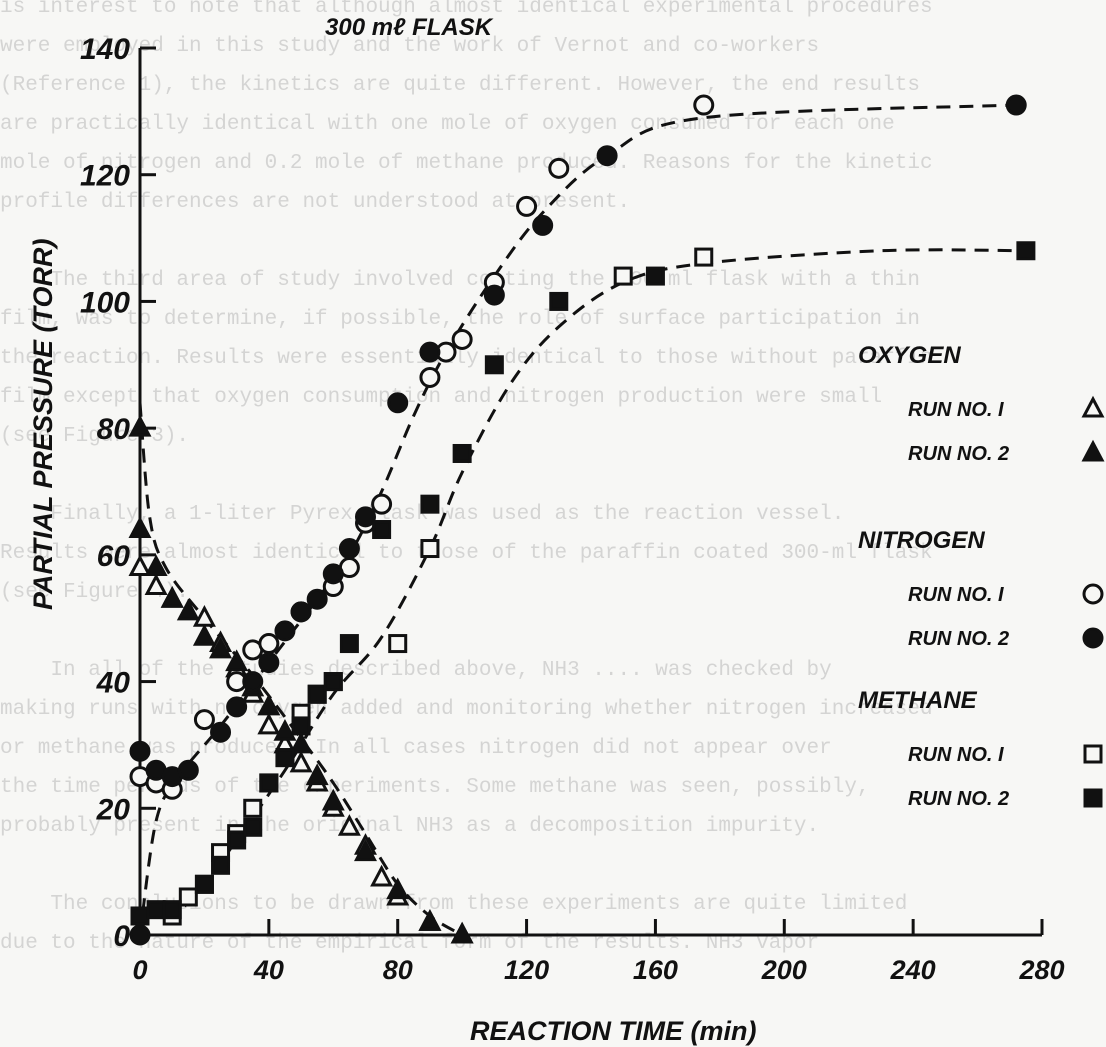  I want to click on x-tick-label: 40, so click(268, 970).